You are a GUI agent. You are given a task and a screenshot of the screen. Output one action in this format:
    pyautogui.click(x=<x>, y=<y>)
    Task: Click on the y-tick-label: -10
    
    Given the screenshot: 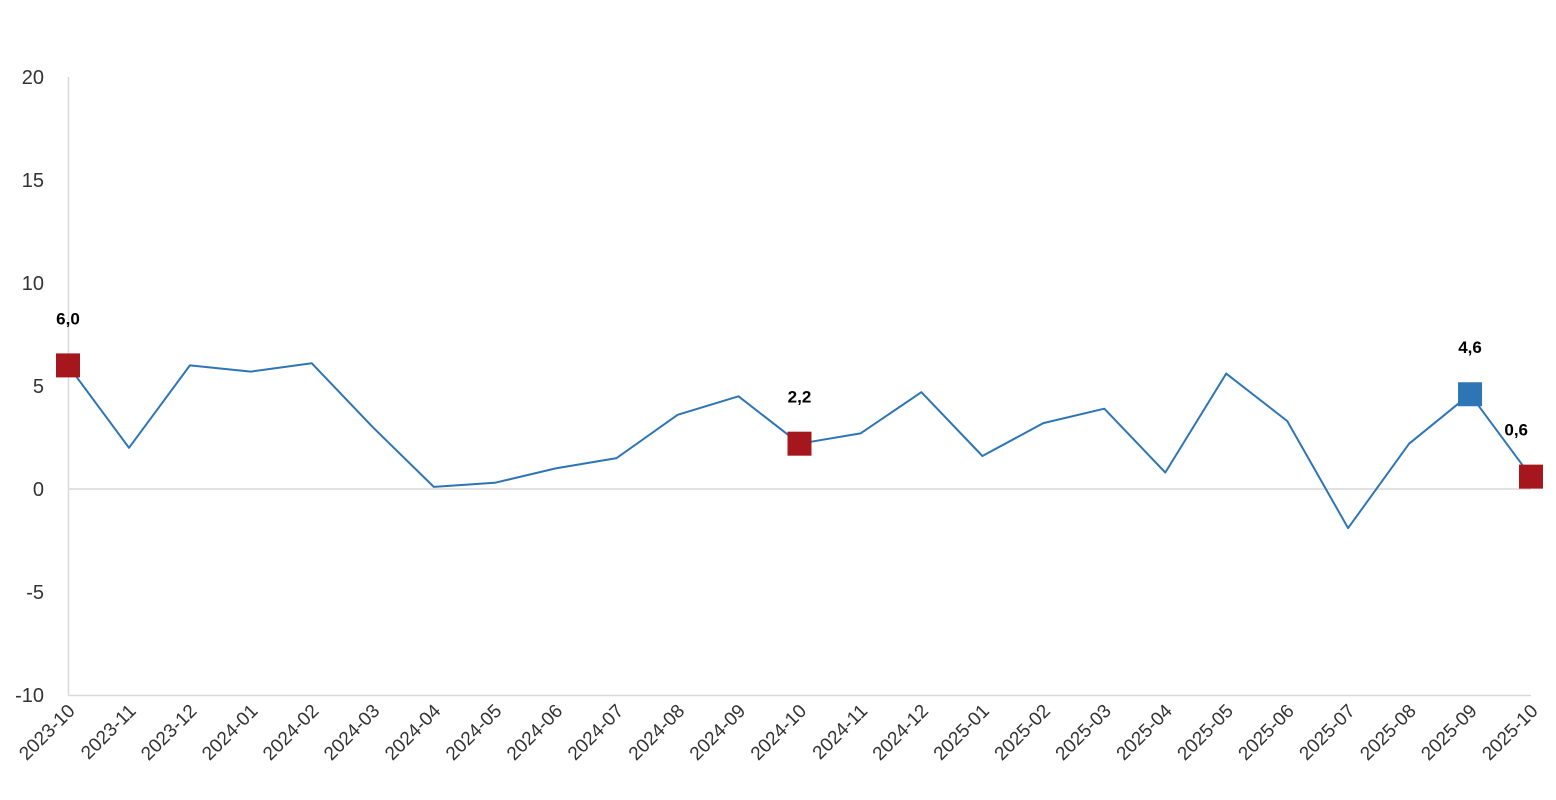 What is the action you would take?
    pyautogui.click(x=29, y=696)
    